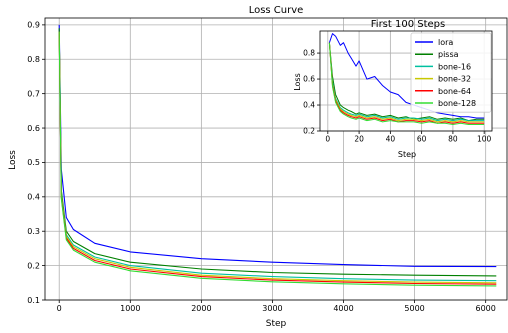  What do you see at coordinates (359, 139) in the screenshot?
I see `inset-x-tick-label: 20` at bounding box center [359, 139].